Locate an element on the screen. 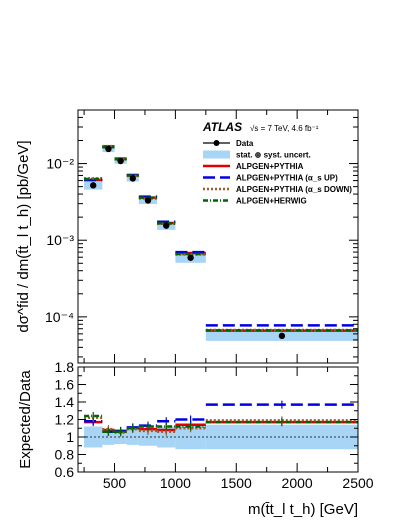  legend-entry-label: Data is located at coordinates (245, 143).